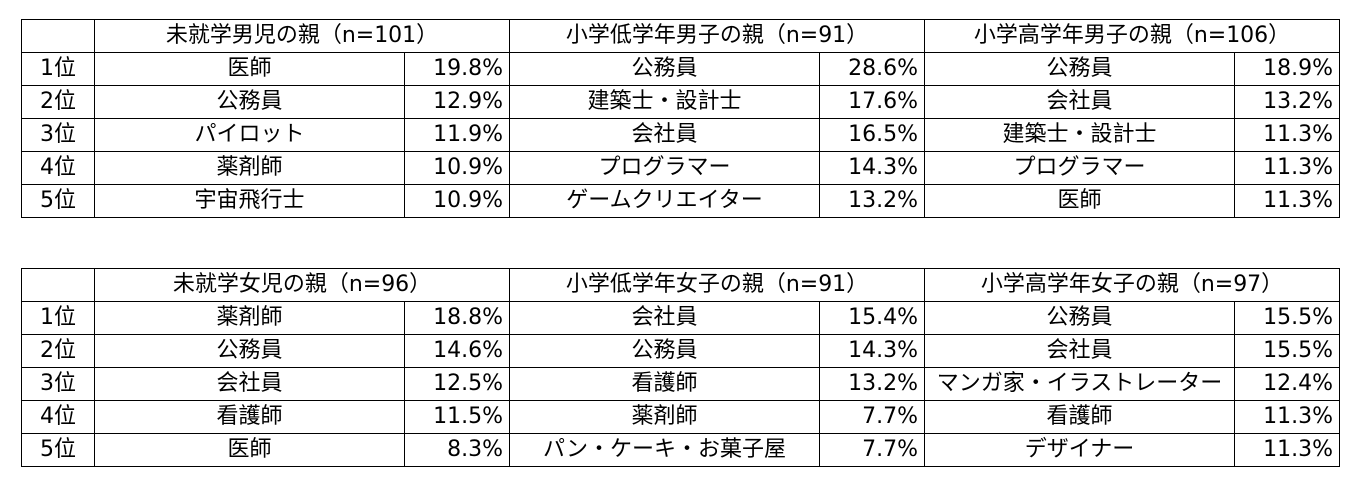 The image size is (1362, 493). I want to click on group-header-upper-elementary-boys: 小学高学年男子の親（n=106）, so click(1132, 36).